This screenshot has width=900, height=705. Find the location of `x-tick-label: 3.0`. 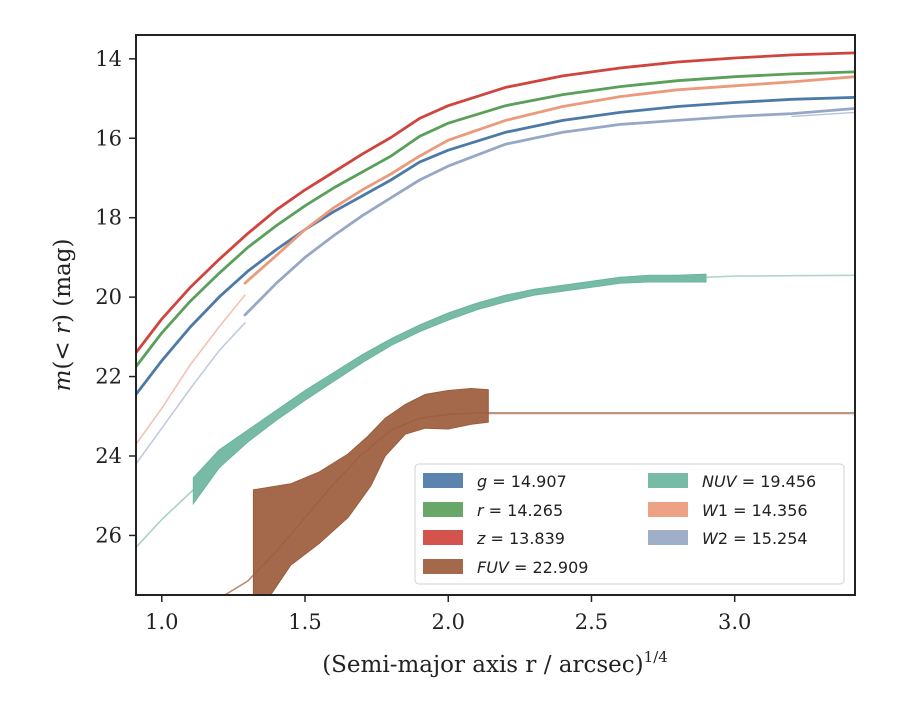

x-tick-label: 3.0 is located at coordinates (734, 622).